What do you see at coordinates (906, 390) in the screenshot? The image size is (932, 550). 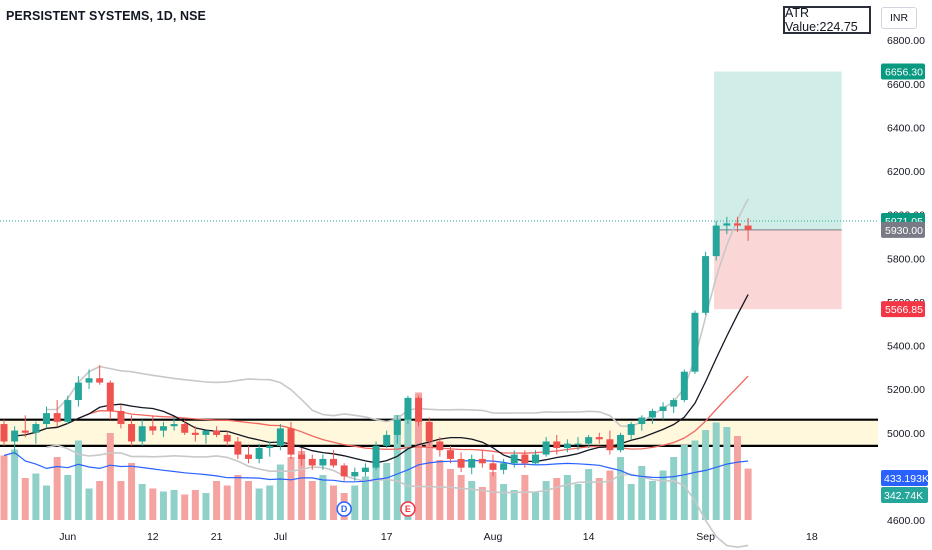 I see `price-tick-label: 5200.00` at bounding box center [906, 390].